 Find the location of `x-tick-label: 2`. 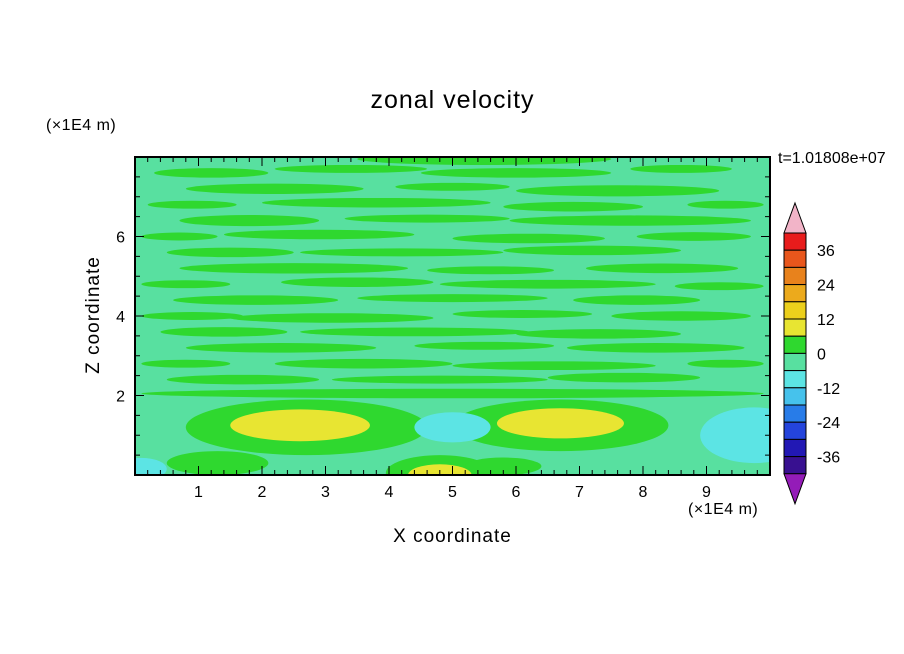

x-tick-label: 2 is located at coordinates (262, 492).